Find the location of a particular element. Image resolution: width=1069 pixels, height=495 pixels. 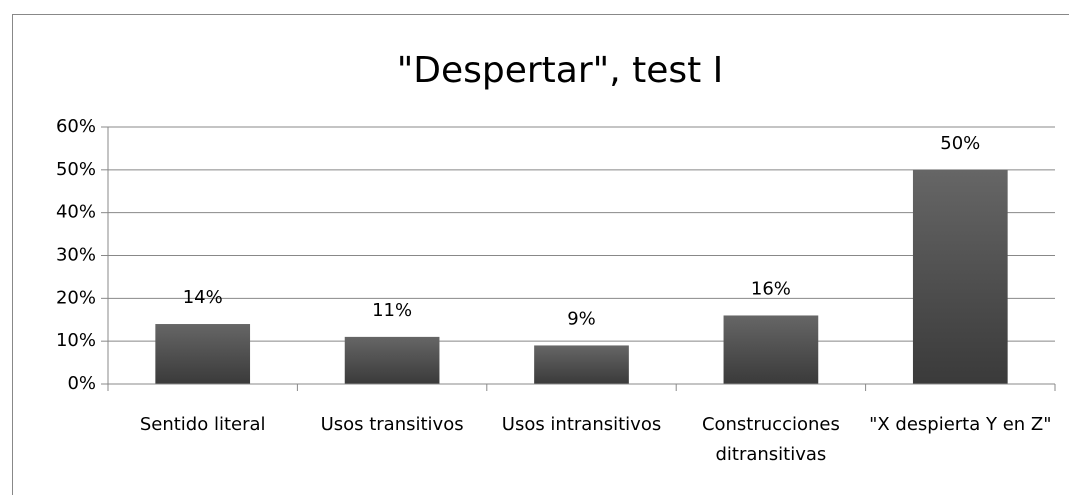

y-tick-label: 0% is located at coordinates (81, 383).